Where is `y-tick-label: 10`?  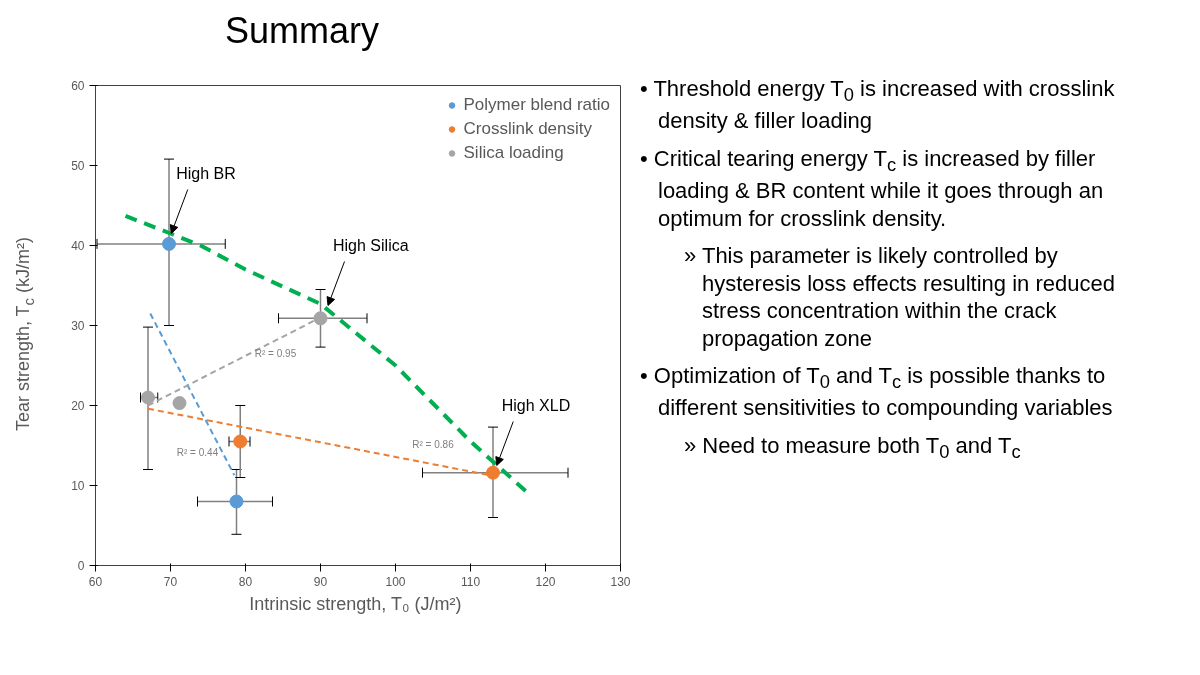 y-tick-label: 10 is located at coordinates (78, 486).